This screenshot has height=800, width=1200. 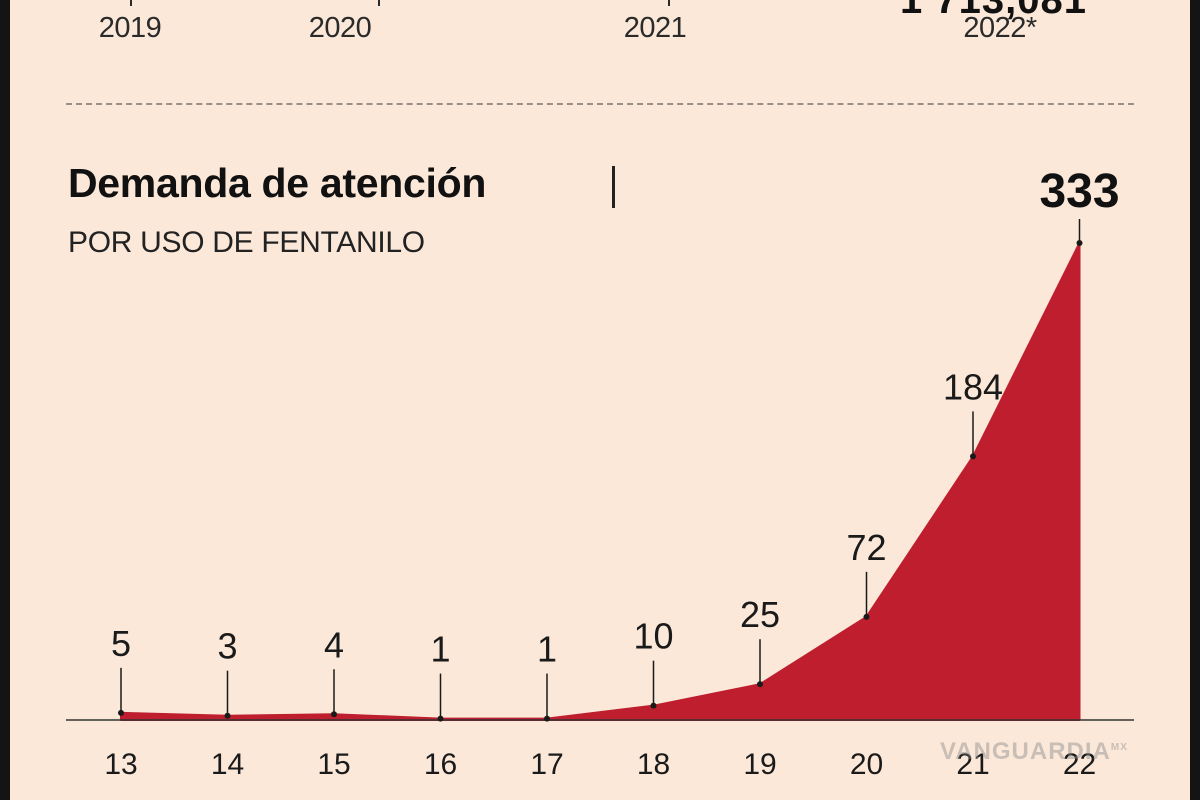 I want to click on previous-chart-strip: 1 713,081 2019 2020 2021 2022*, so click(x=600, y=30).